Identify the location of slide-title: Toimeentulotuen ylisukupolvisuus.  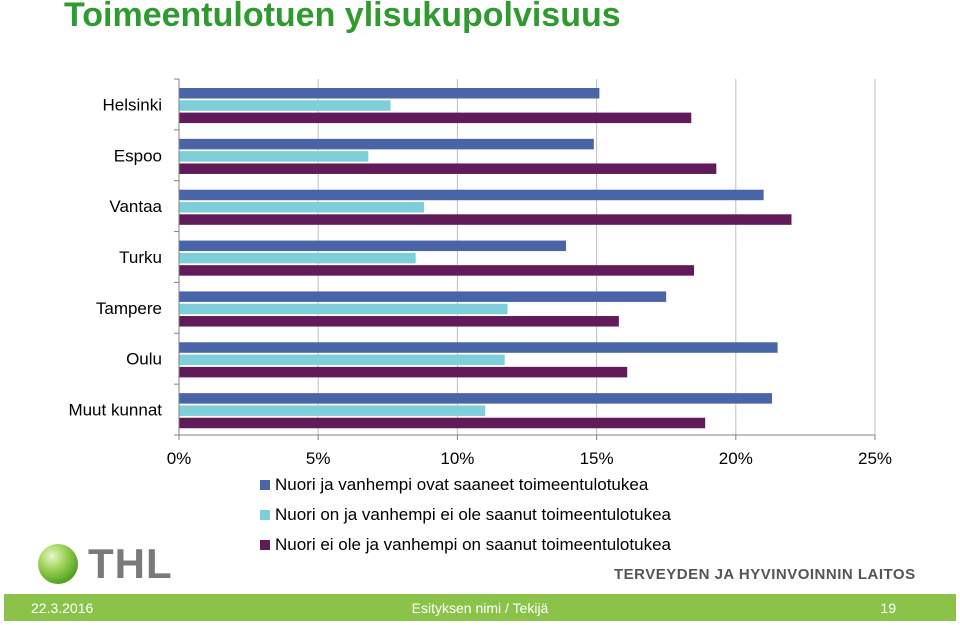
(342, 17).